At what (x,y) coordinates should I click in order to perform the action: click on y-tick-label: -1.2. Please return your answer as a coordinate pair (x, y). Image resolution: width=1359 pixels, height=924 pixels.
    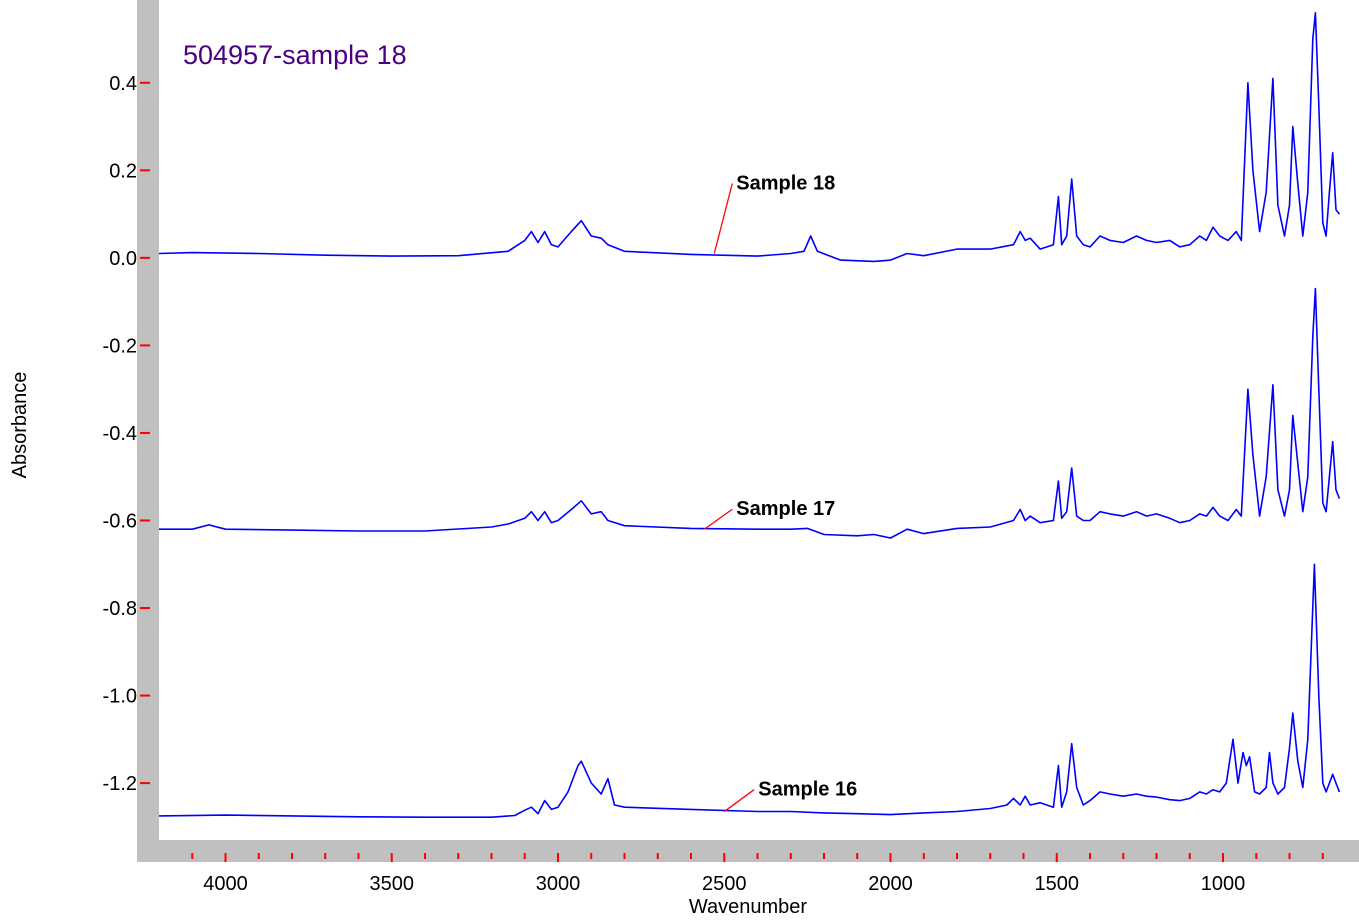
    Looking at the image, I should click on (120, 784).